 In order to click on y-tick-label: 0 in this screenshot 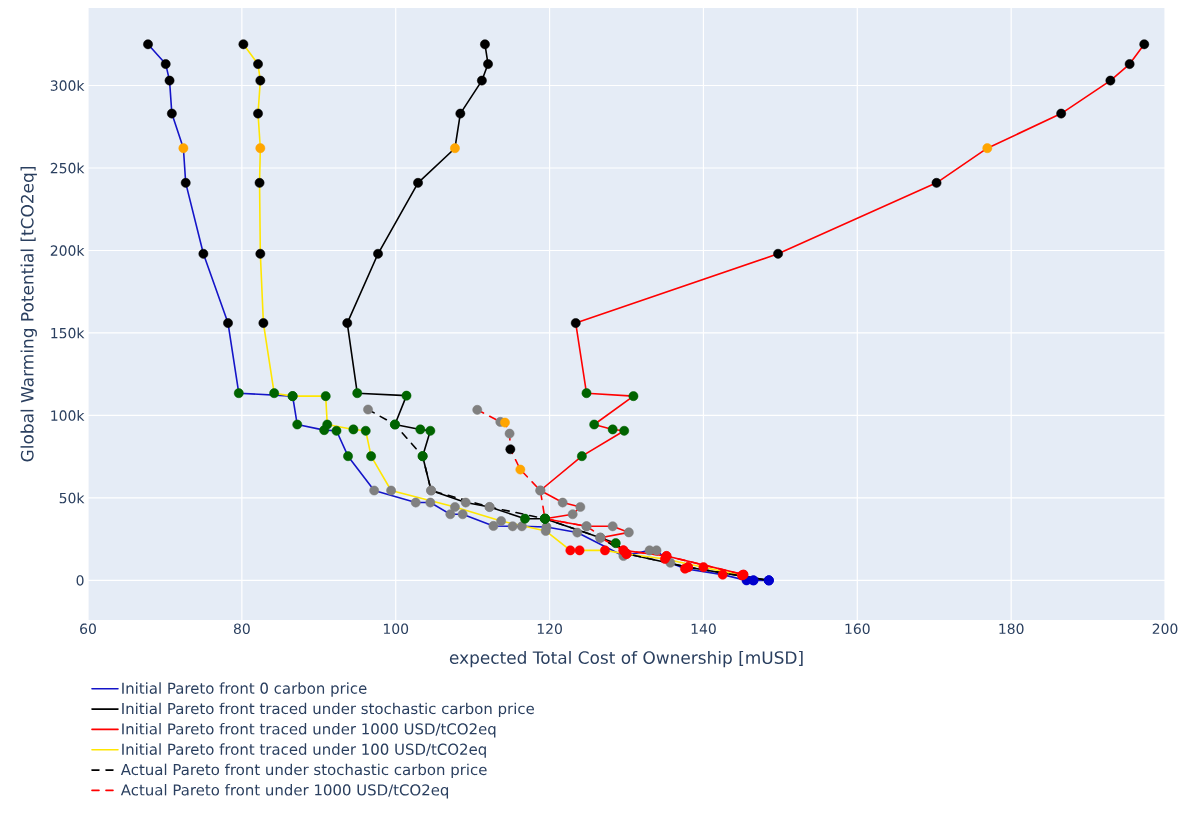, I will do `click(80, 580)`.